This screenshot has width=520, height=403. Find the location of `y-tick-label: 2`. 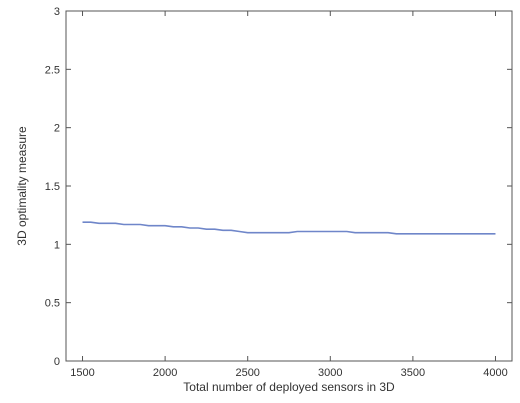

y-tick-label: 2 is located at coordinates (57, 129).